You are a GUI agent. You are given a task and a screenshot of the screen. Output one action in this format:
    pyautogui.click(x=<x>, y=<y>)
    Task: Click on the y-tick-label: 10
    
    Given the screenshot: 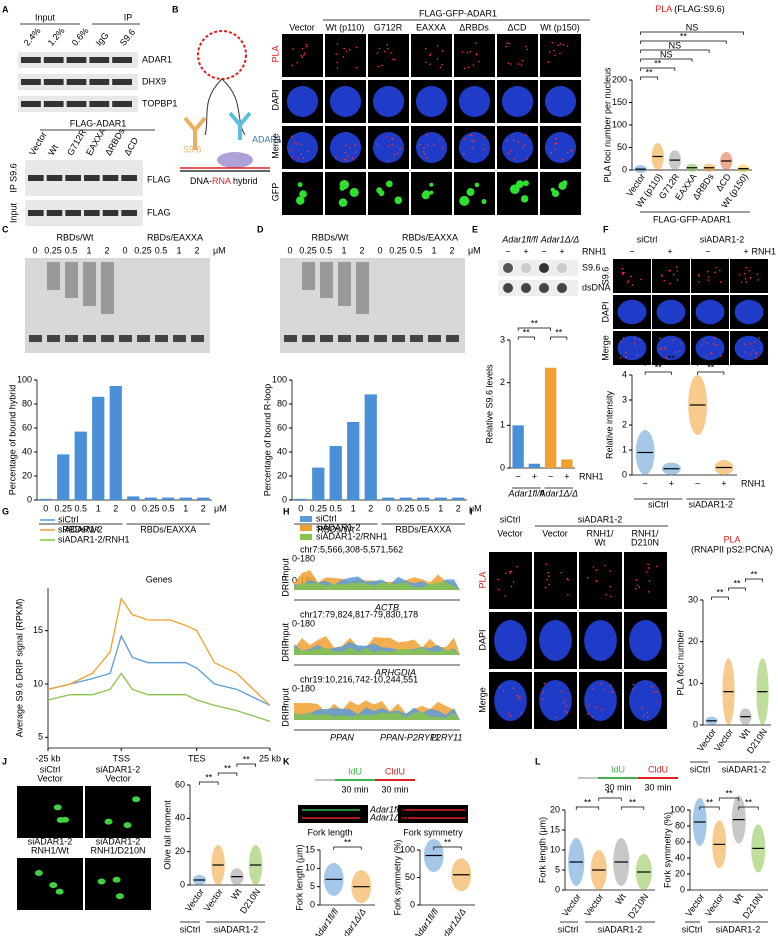 What is the action you would take?
    pyautogui.click(x=310, y=868)
    